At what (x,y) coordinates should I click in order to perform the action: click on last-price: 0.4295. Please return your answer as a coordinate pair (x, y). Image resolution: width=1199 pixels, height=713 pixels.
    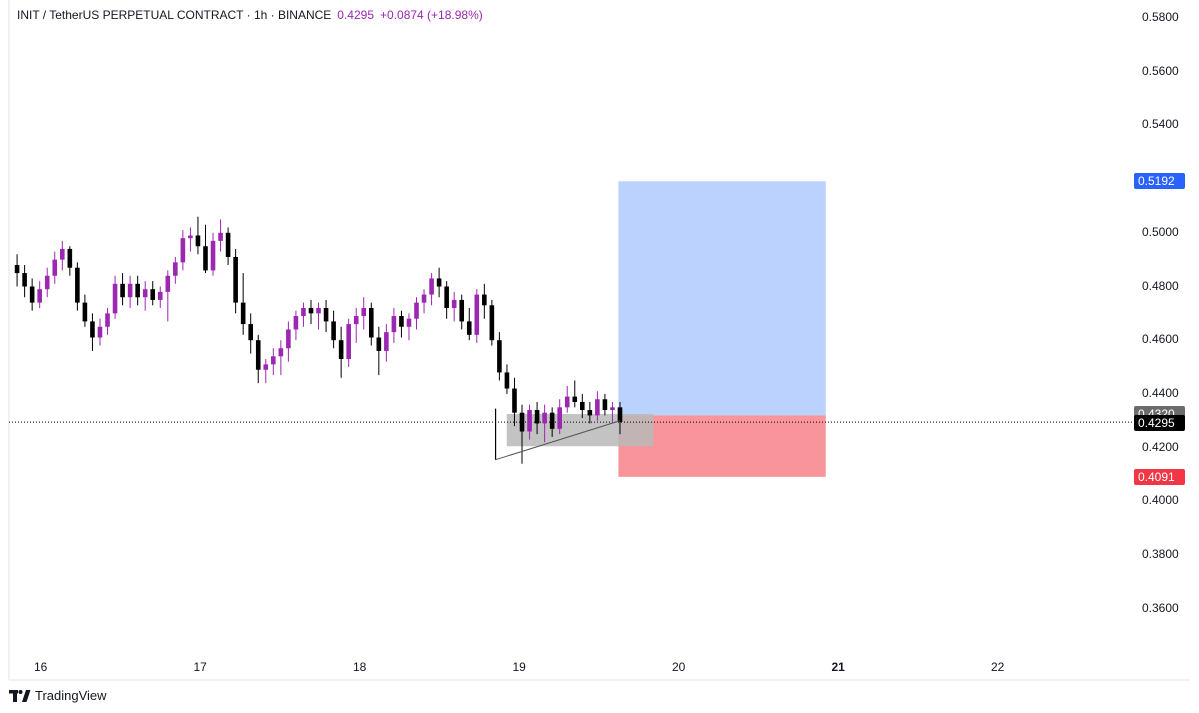
    Looking at the image, I should click on (355, 15).